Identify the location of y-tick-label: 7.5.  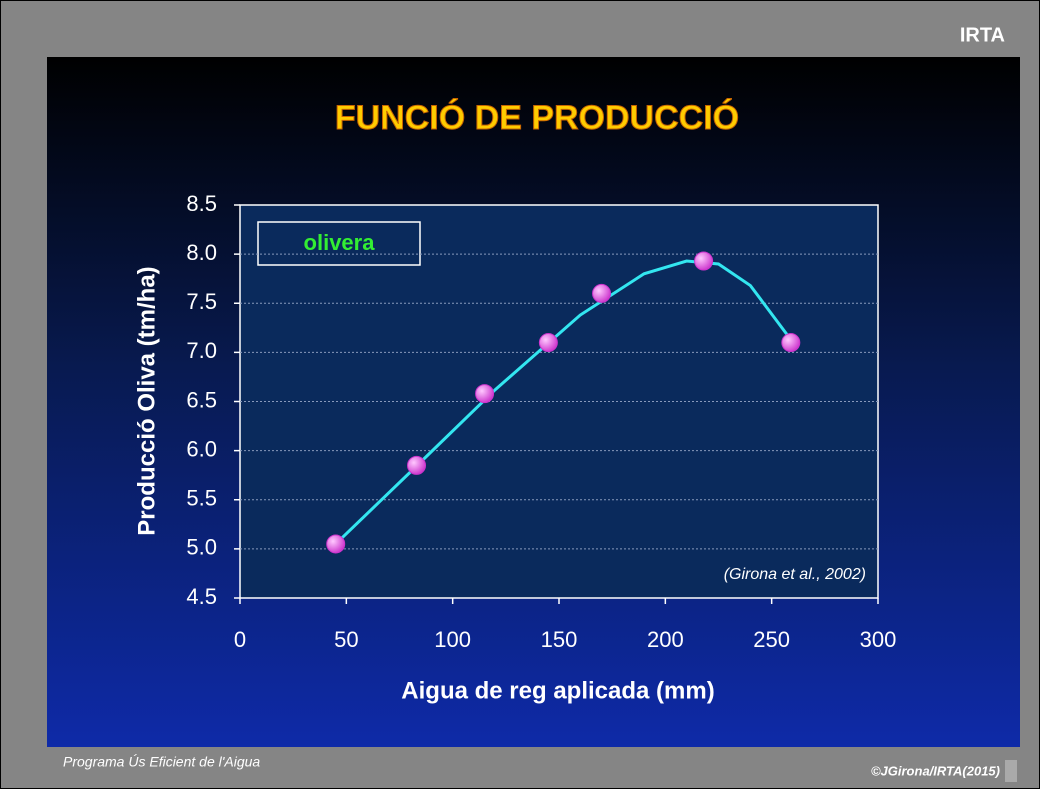
(201, 301).